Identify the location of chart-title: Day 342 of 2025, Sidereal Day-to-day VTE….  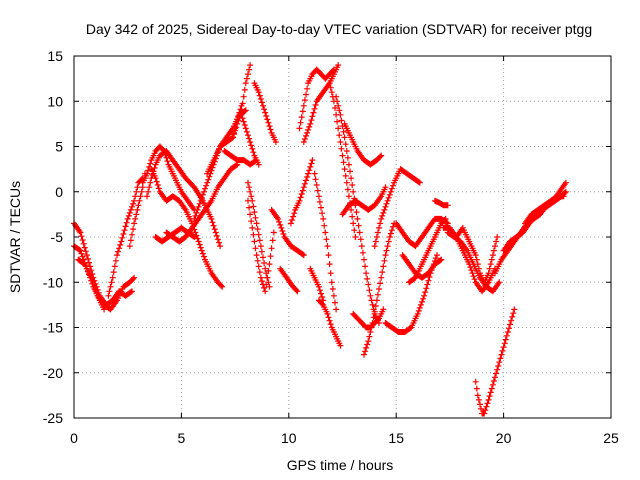
(339, 29).